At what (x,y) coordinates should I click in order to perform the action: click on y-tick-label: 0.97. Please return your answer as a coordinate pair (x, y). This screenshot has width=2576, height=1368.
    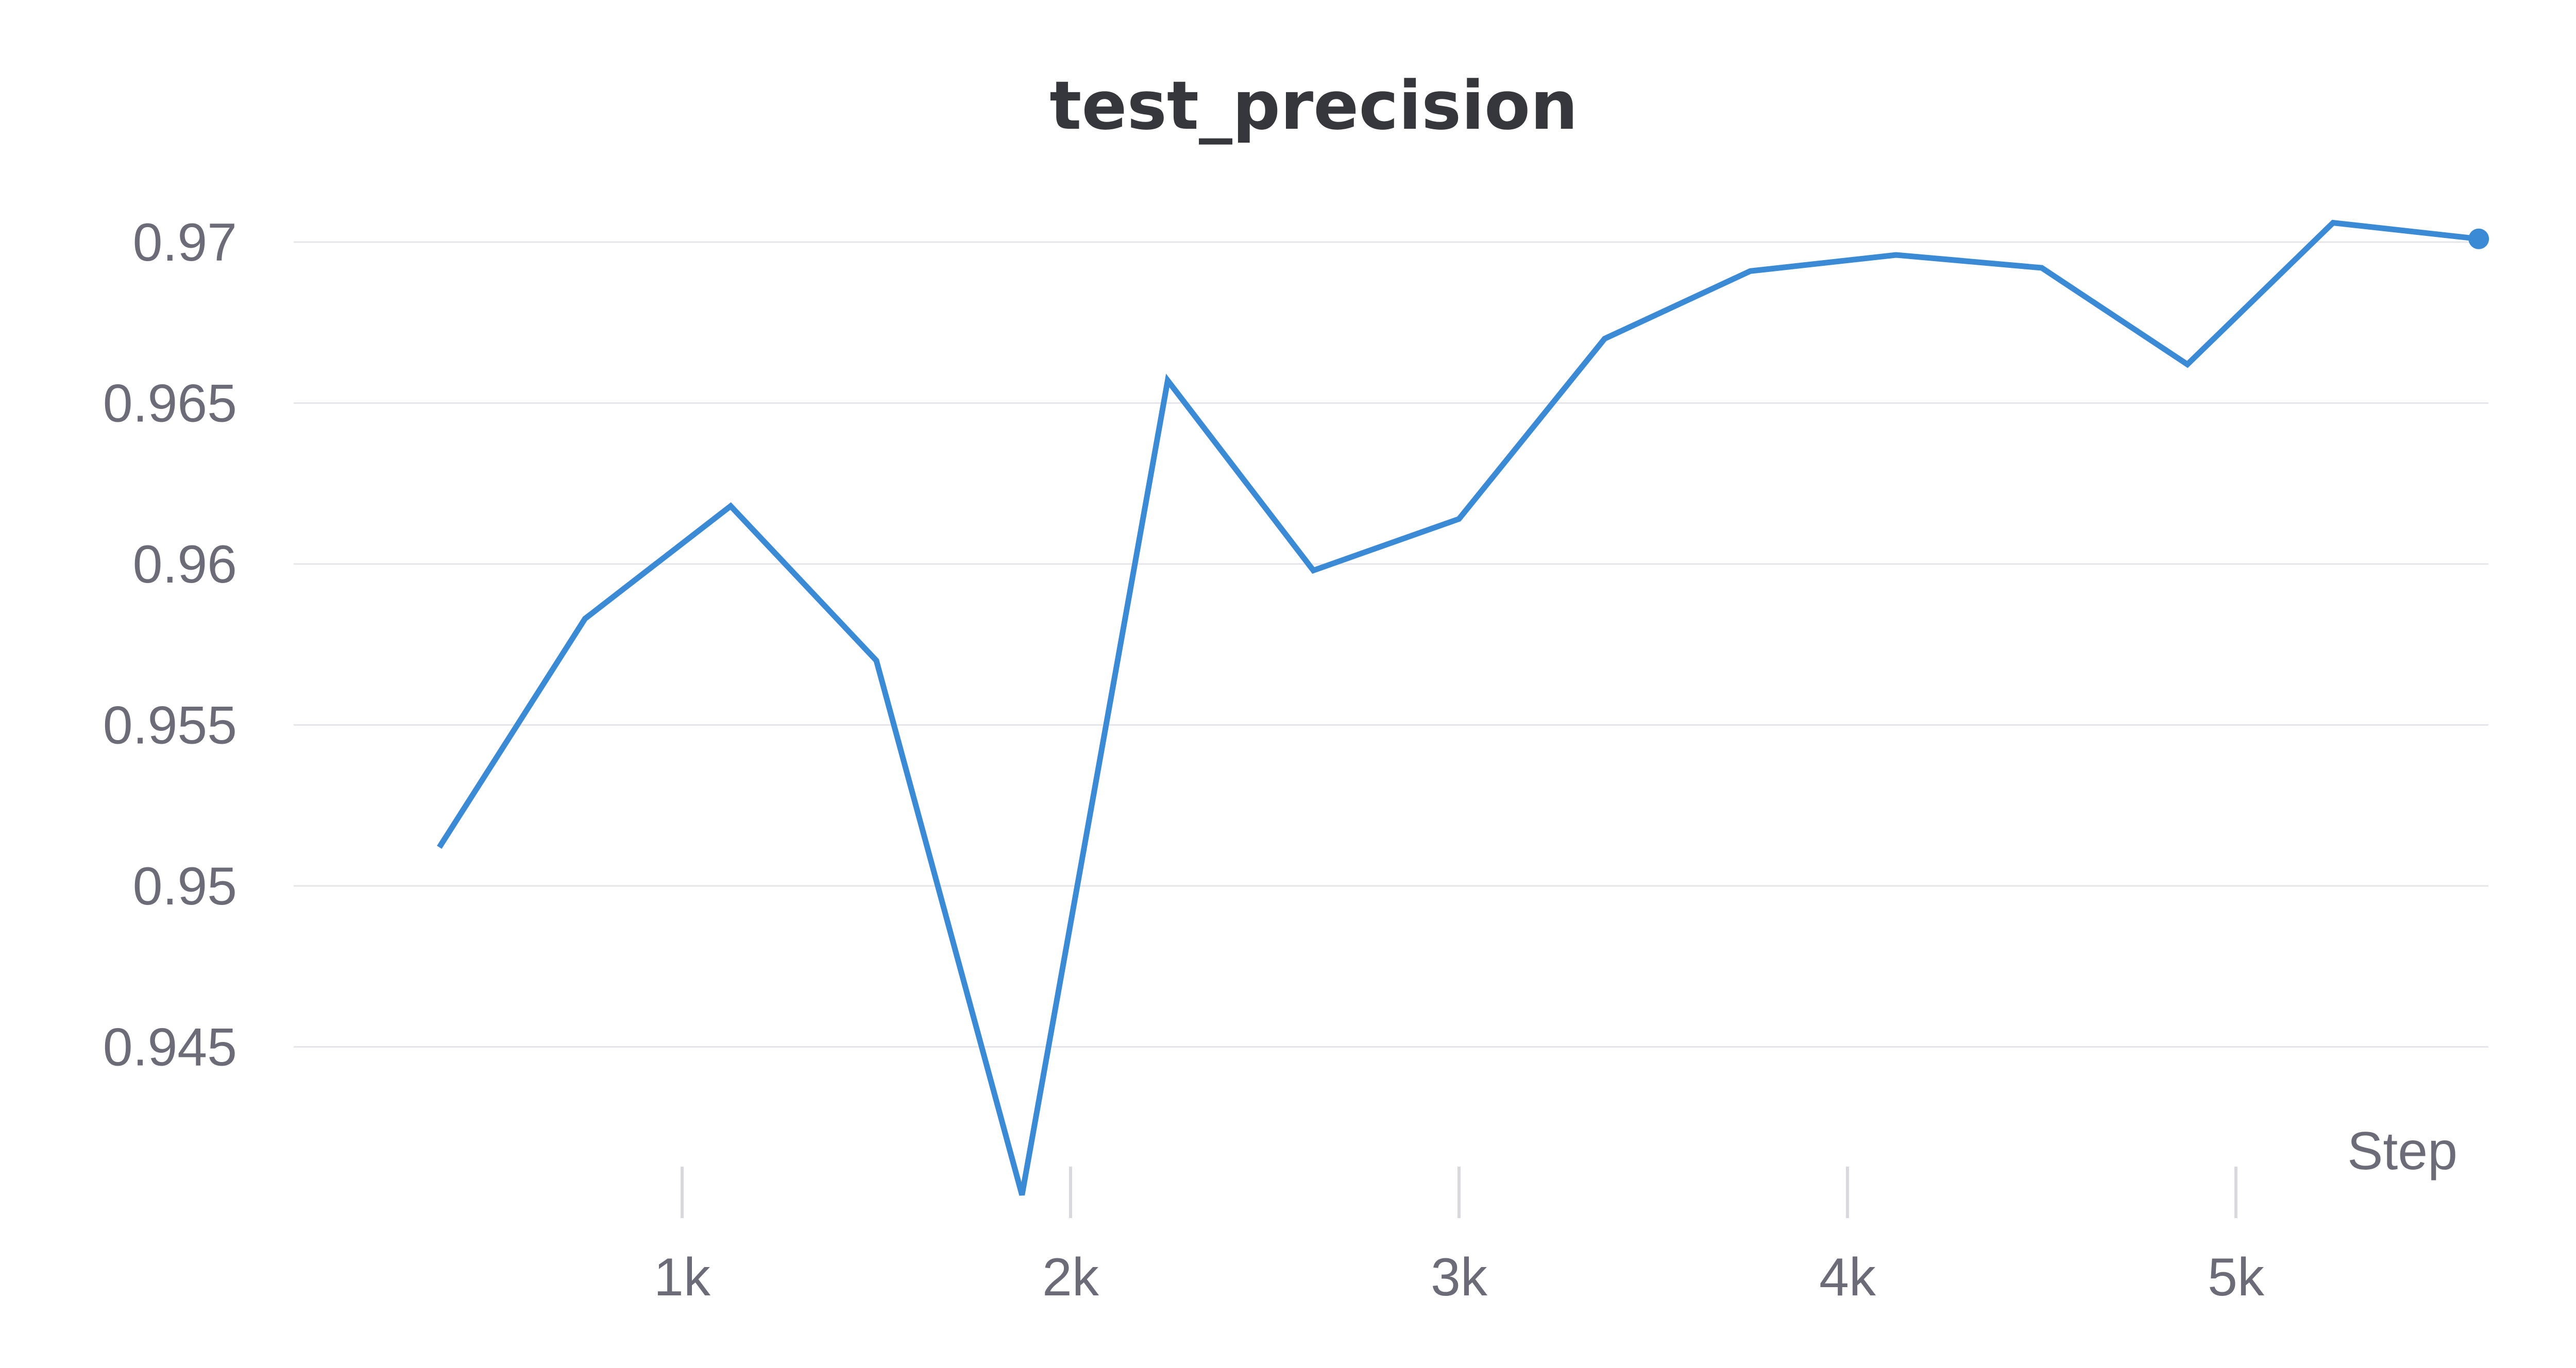
    Looking at the image, I should click on (185, 242).